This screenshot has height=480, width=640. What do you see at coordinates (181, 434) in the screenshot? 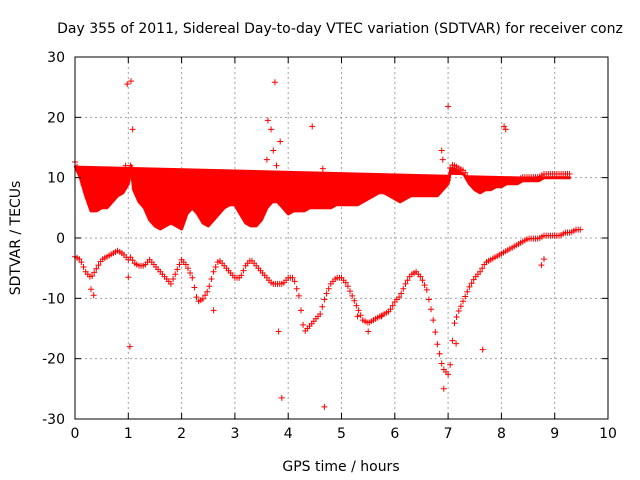
I see `x-tick-label: 2` at bounding box center [181, 434].